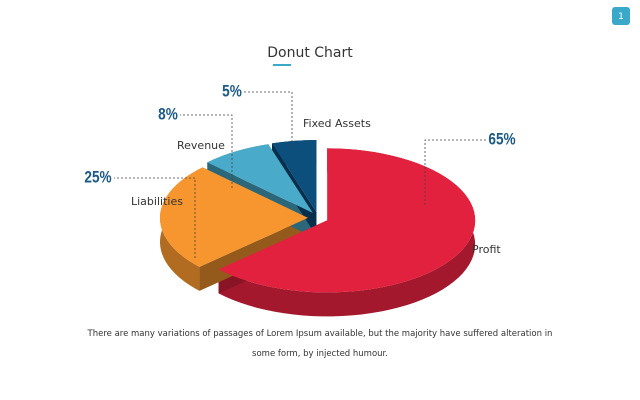 The width and height of the screenshot is (640, 400). What do you see at coordinates (486, 249) in the screenshot?
I see `slice-label: Profit` at bounding box center [486, 249].